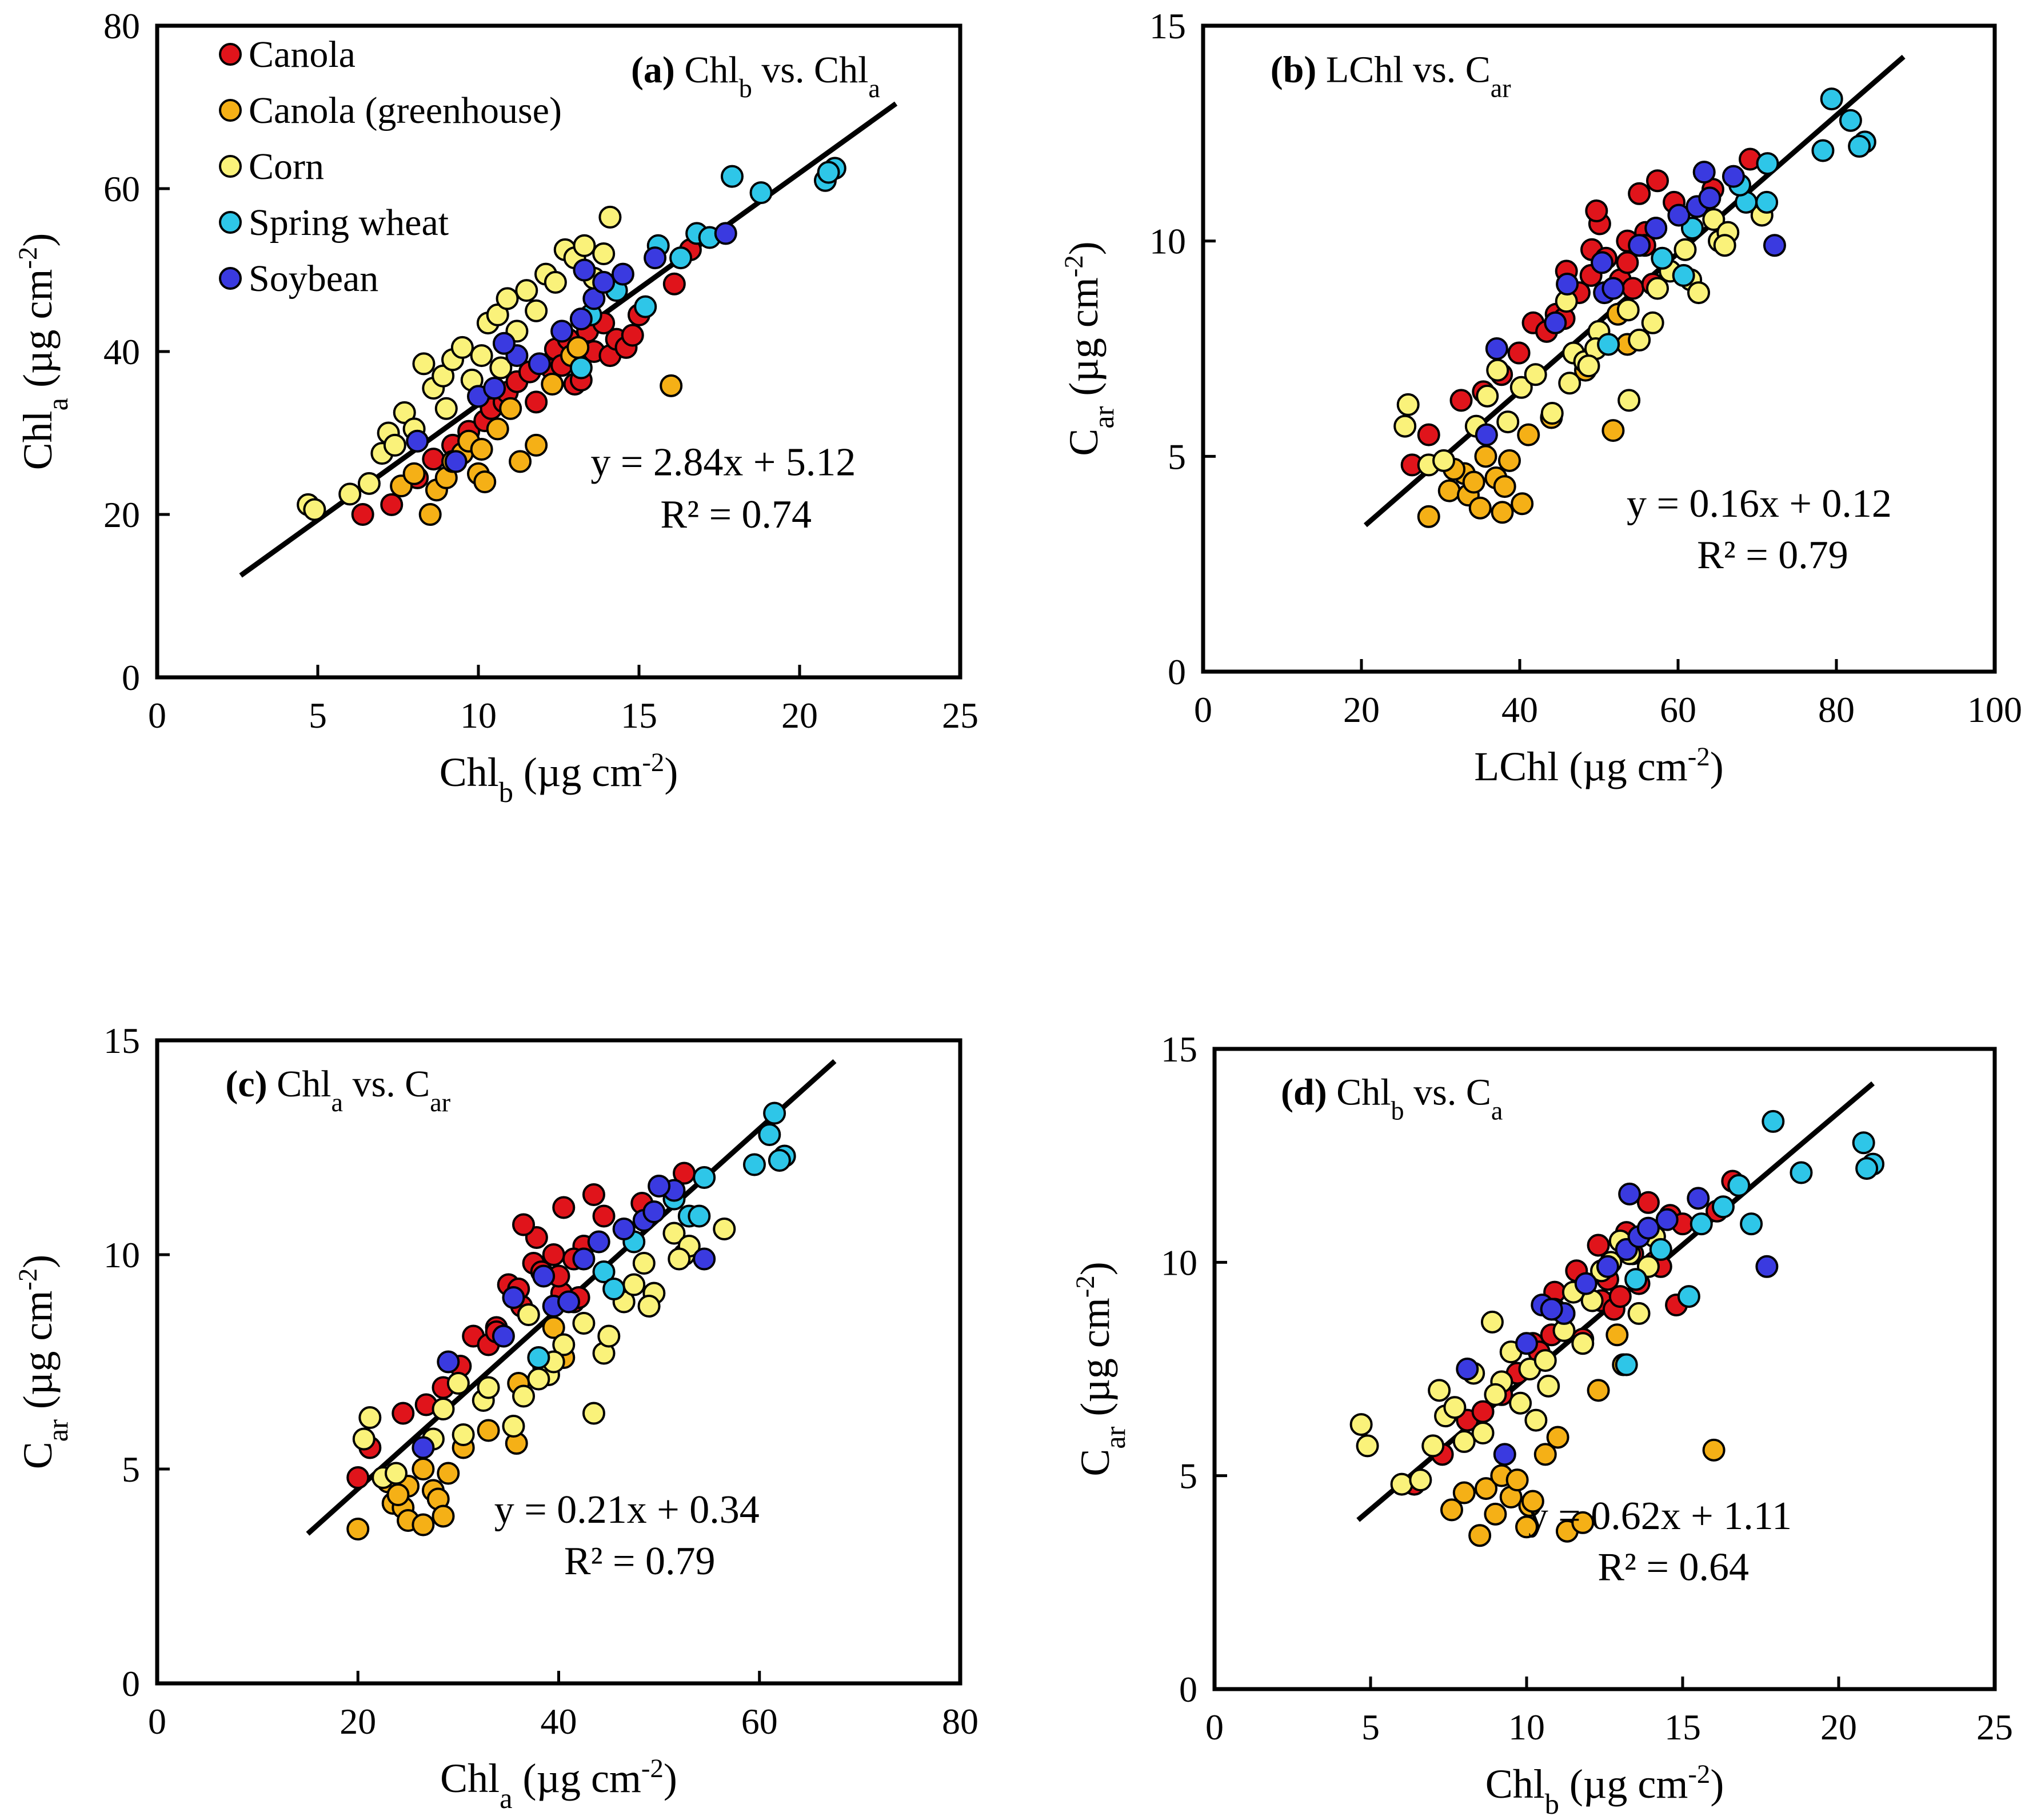 Image resolution: width=2037 pixels, height=1820 pixels. What do you see at coordinates (1391, 75) in the screenshot?
I see `panel-title: (b) LChl vs. Car` at bounding box center [1391, 75].